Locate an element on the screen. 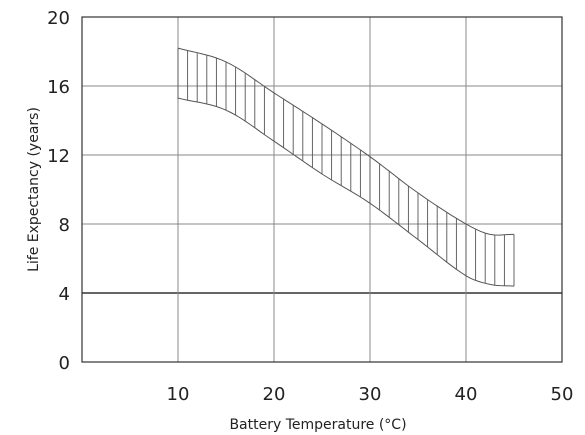 This screenshot has width=585, height=435. x-axis-label: Battery Temperature (°C) is located at coordinates (317, 425).